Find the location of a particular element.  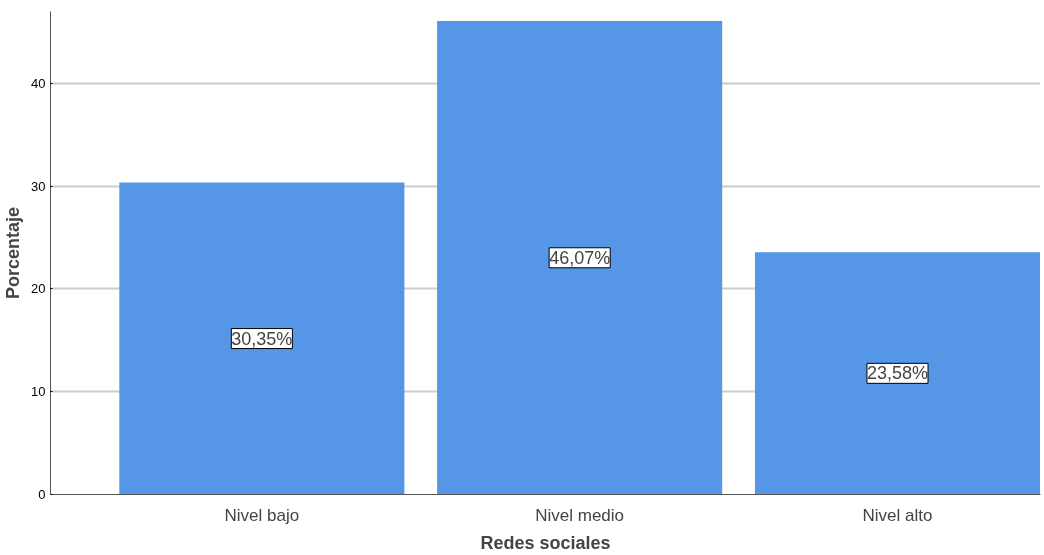

y-tick-label: 40 is located at coordinates (38, 83).